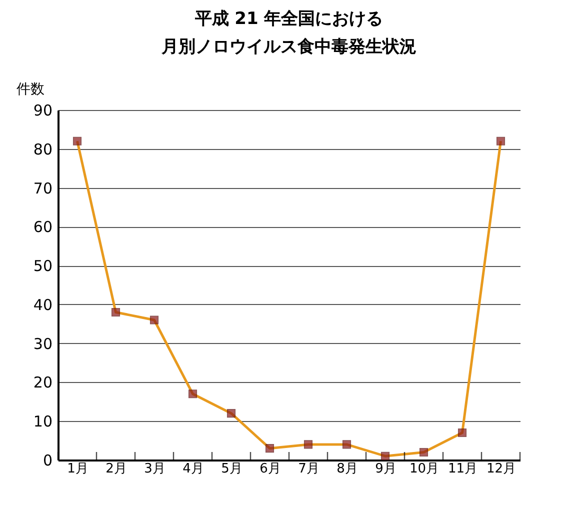 Image resolution: width=566 pixels, height=508 pixels. What do you see at coordinates (42, 266) in the screenshot?
I see `y-tick-label: 50` at bounding box center [42, 266].